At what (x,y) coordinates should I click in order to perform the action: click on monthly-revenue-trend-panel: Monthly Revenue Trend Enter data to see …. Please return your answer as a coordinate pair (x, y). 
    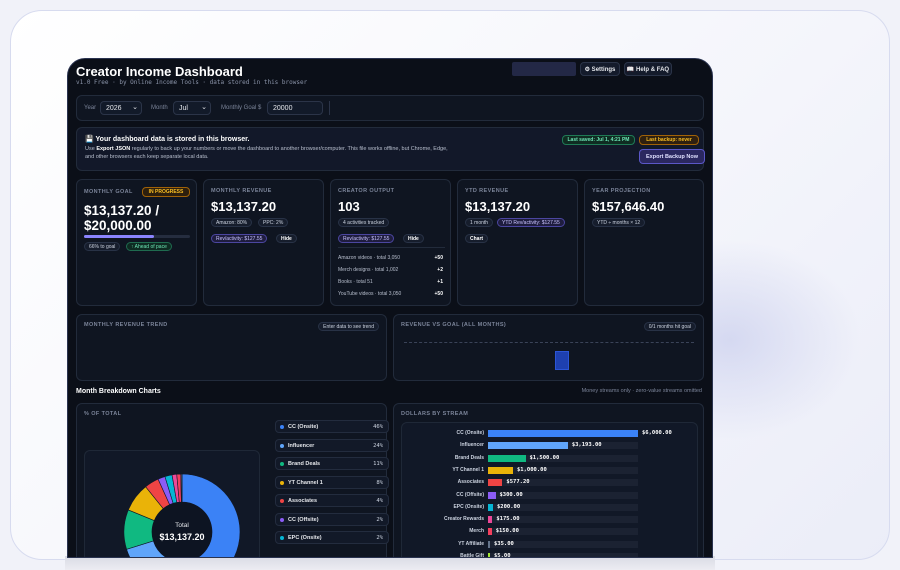
    Looking at the image, I should click on (231, 347).